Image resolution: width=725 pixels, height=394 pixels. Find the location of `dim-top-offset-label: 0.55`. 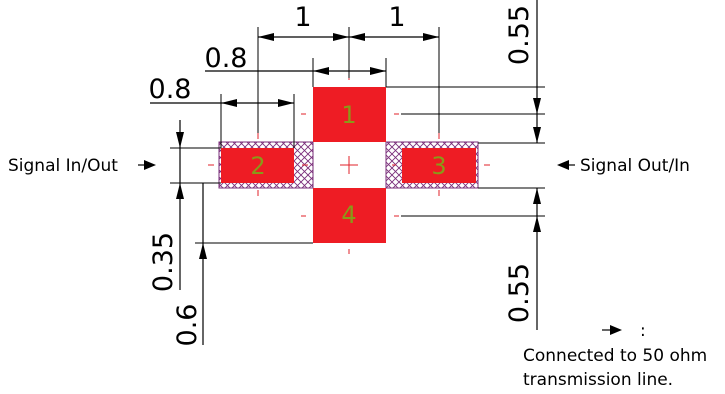

dim-top-offset-label: 0.55 is located at coordinates (519, 35).